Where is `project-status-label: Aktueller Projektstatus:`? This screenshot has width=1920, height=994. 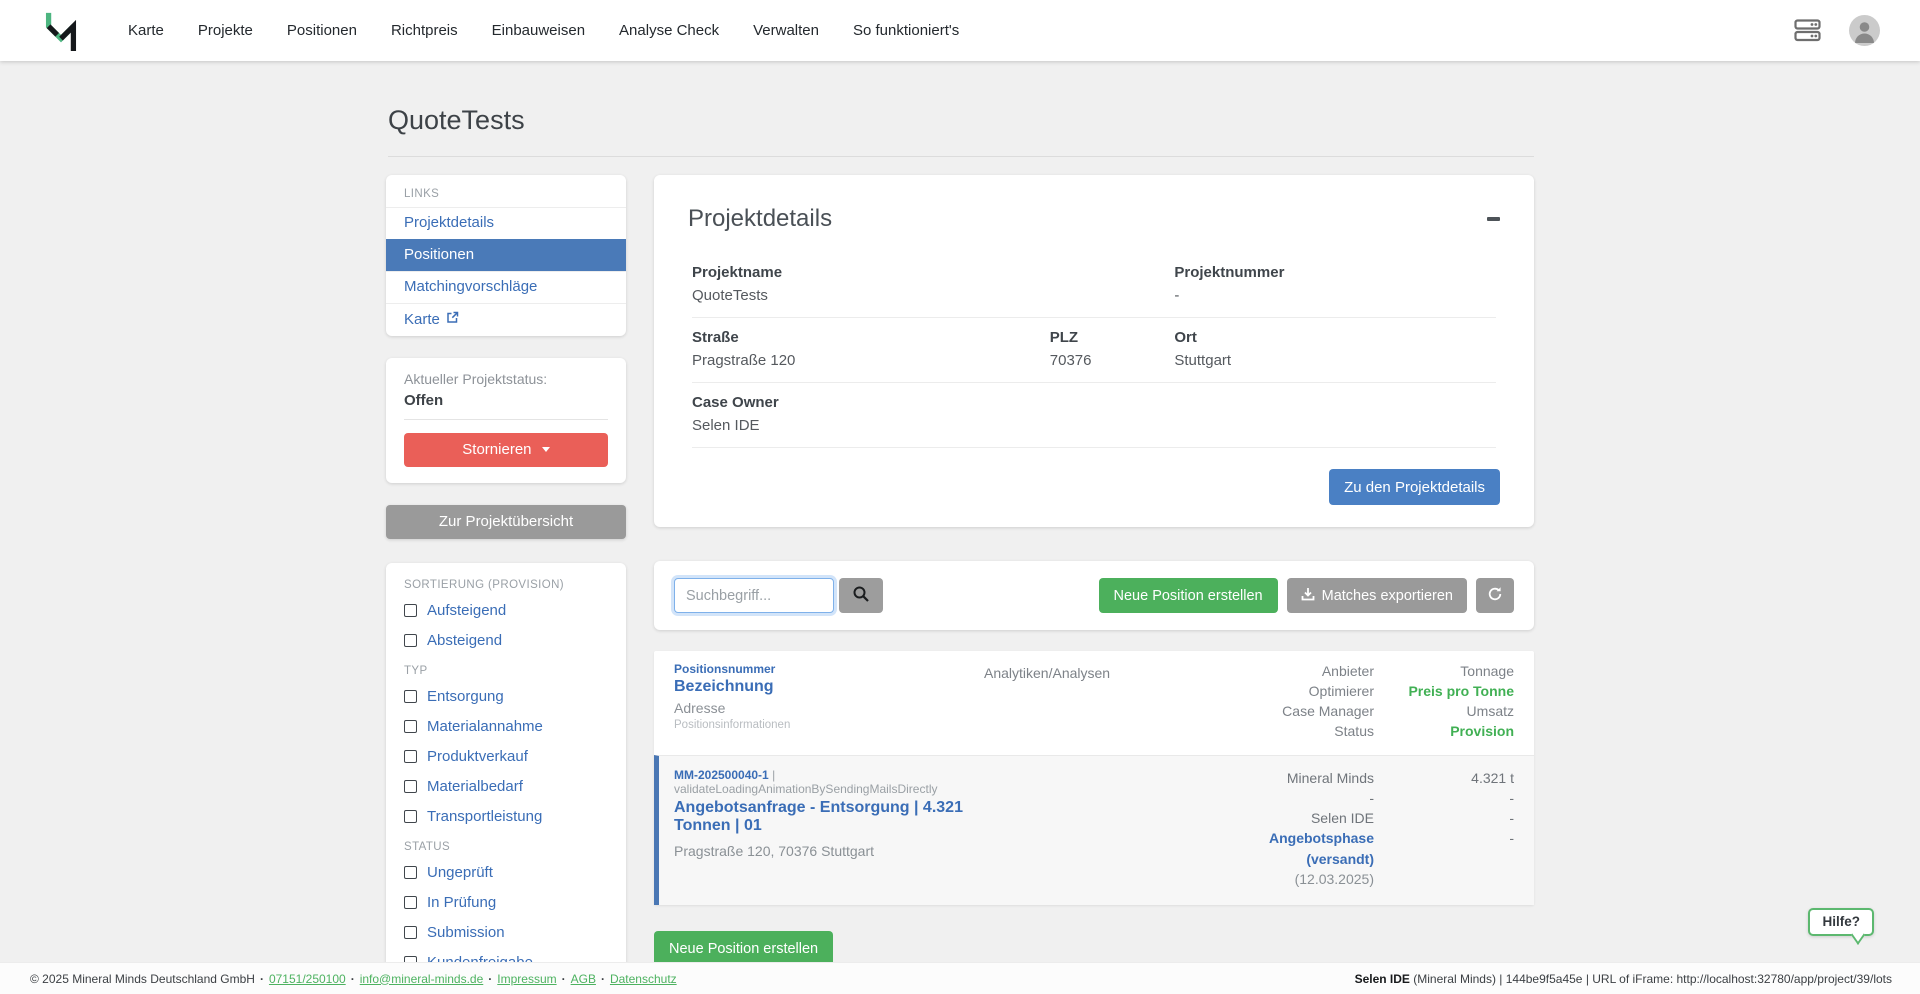 project-status-label: Aktueller Projektstatus: is located at coordinates (476, 378).